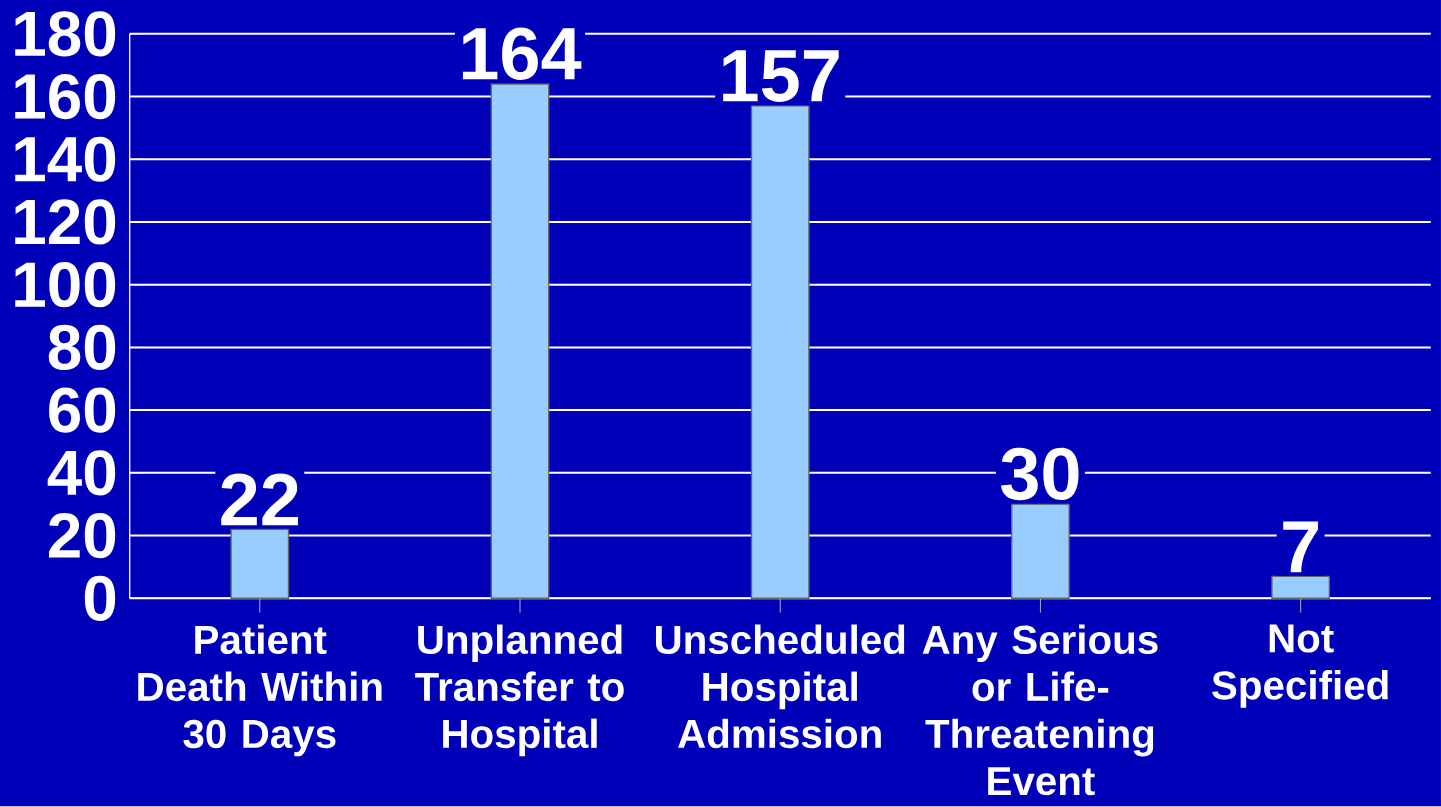  What do you see at coordinates (100, 598) in the screenshot?
I see `y-tick-label: 0` at bounding box center [100, 598].